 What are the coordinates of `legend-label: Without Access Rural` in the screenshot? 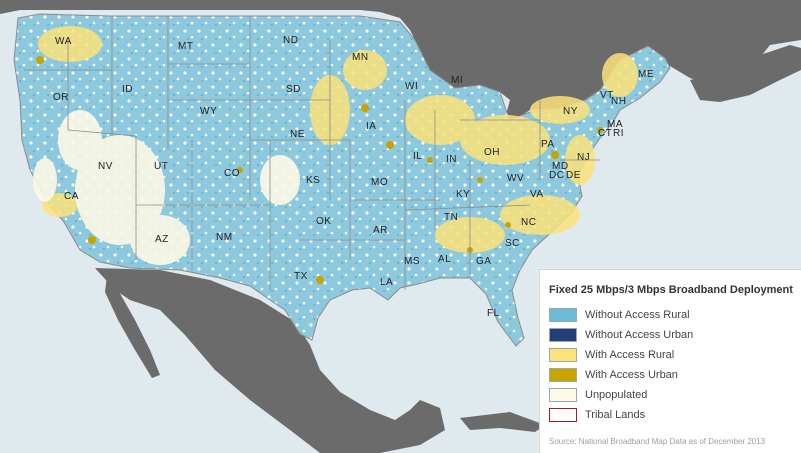 It's located at (637, 315).